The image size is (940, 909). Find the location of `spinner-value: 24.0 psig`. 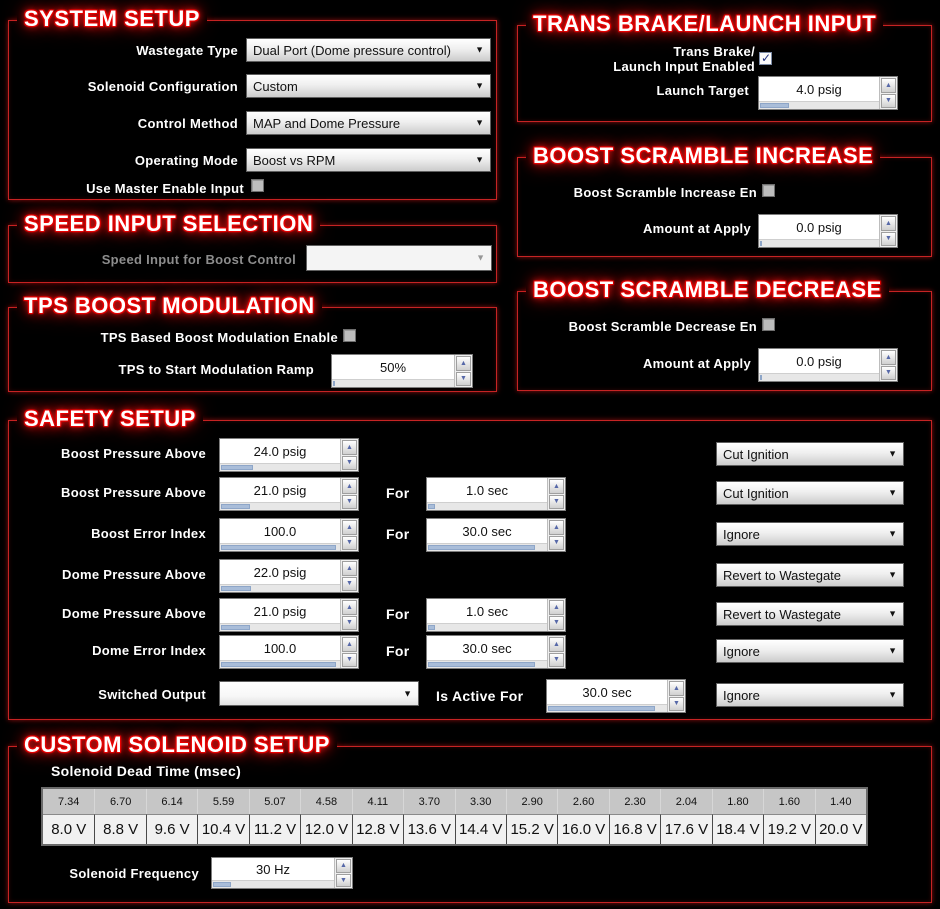

spinner-value: 24.0 psig is located at coordinates (280, 451).